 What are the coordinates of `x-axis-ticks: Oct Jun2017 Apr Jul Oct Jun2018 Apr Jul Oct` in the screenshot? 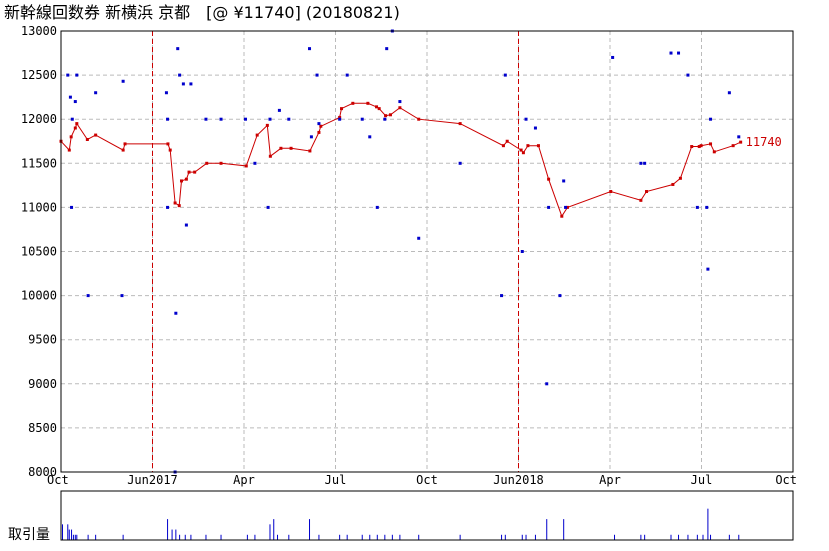 It's located at (422, 480).